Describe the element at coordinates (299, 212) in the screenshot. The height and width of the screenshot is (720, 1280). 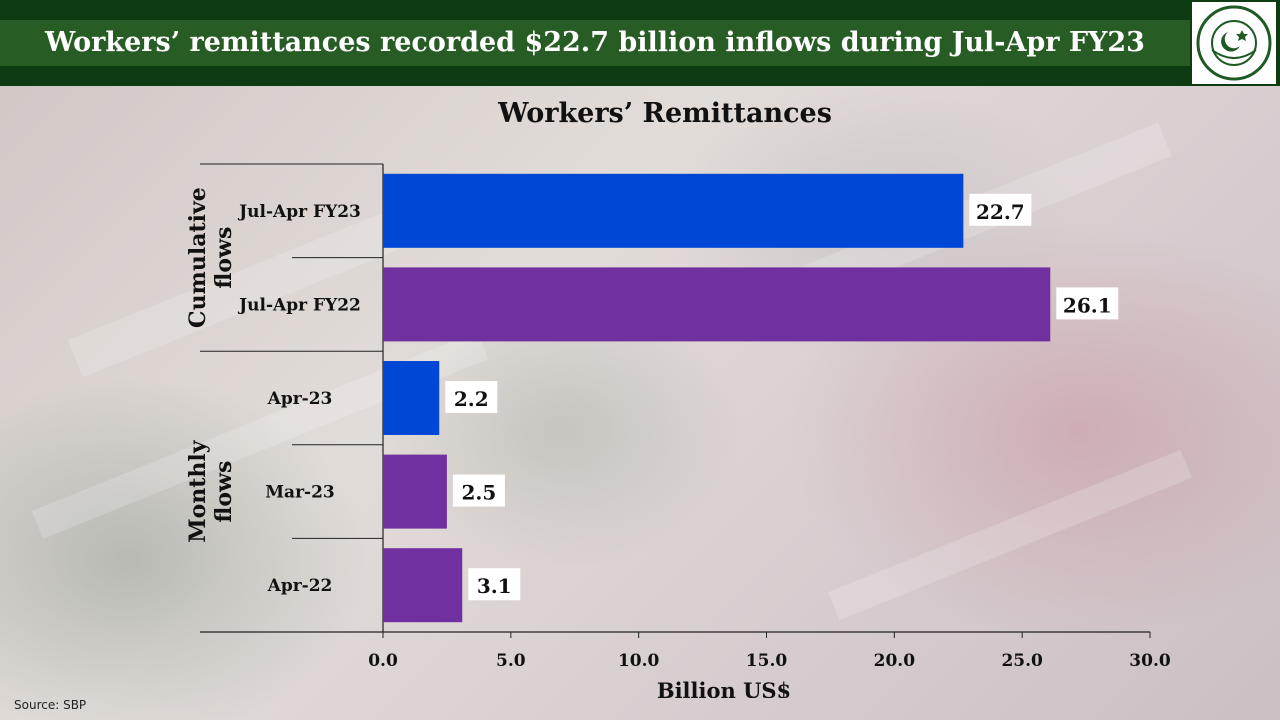
I see `category-label: Jul-Apr FY23` at that location.